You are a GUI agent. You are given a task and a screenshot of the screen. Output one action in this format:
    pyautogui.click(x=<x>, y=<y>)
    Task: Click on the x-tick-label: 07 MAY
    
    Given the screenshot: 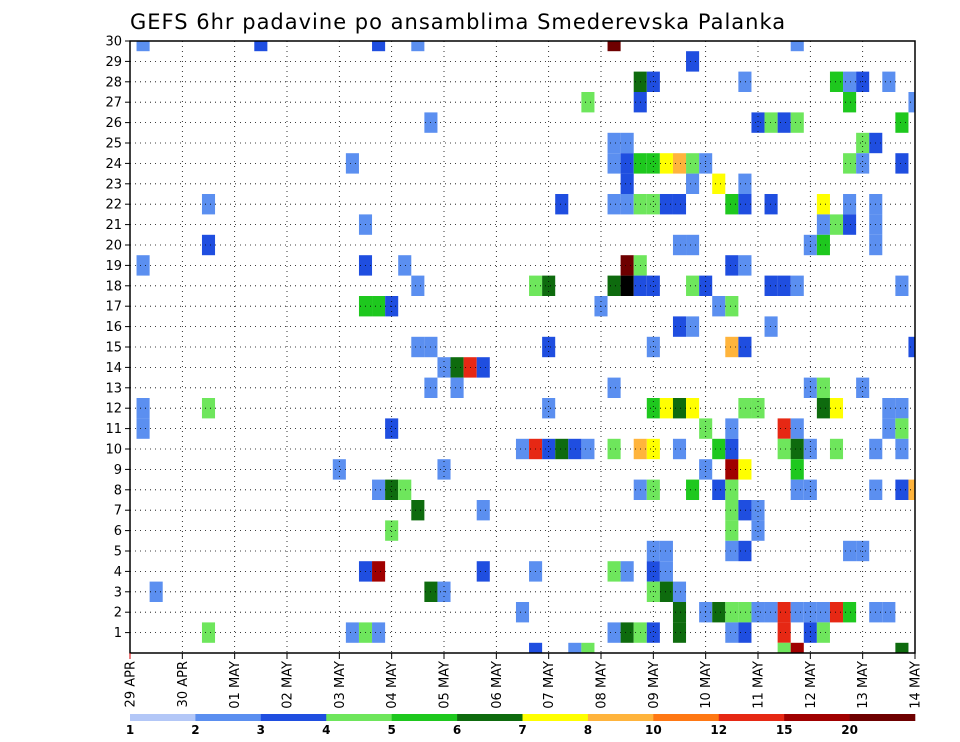 What is the action you would take?
    pyautogui.click(x=549, y=685)
    